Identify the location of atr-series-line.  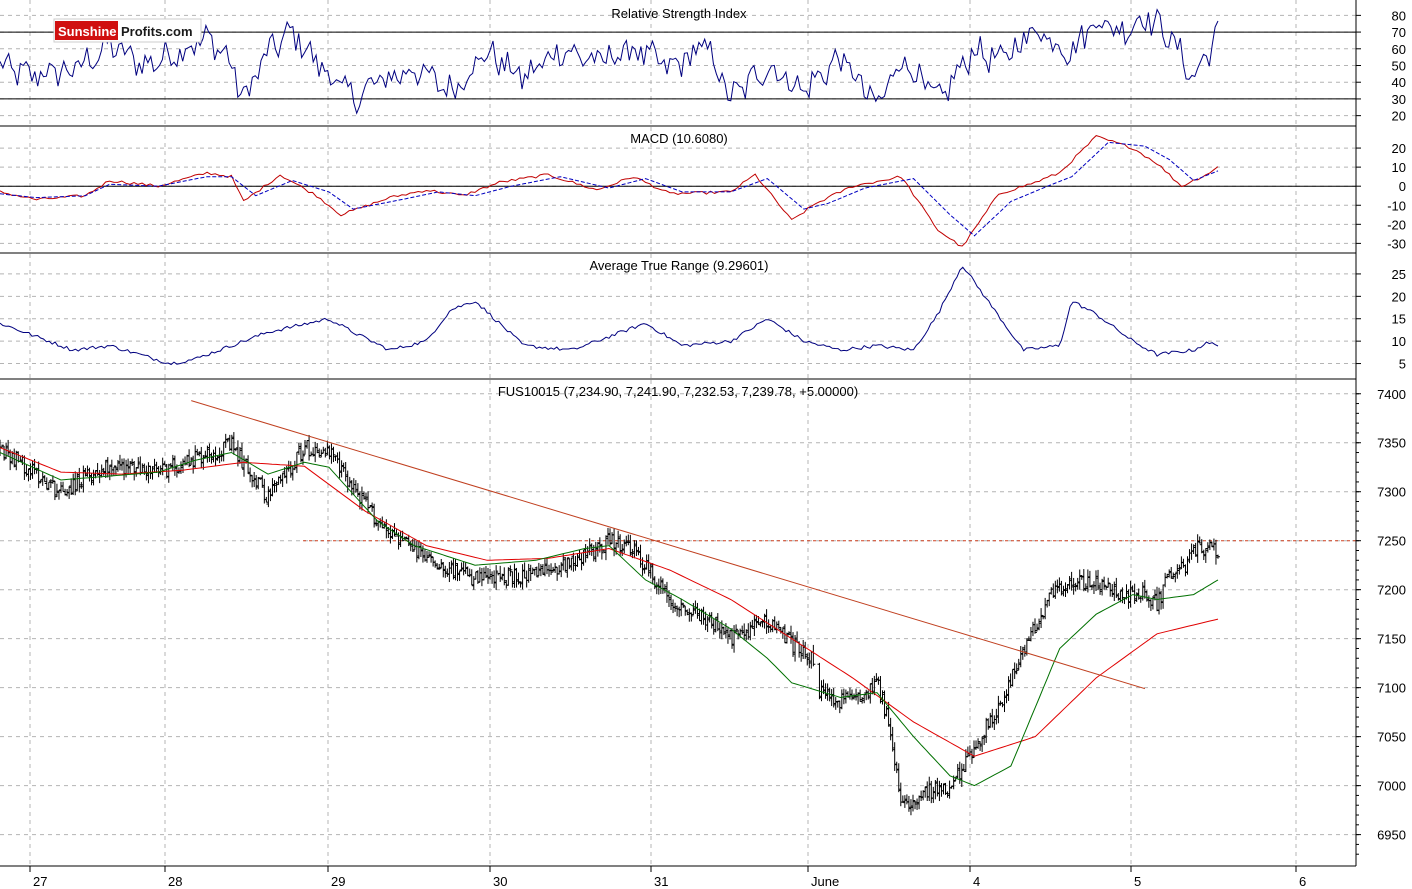
(609, 316).